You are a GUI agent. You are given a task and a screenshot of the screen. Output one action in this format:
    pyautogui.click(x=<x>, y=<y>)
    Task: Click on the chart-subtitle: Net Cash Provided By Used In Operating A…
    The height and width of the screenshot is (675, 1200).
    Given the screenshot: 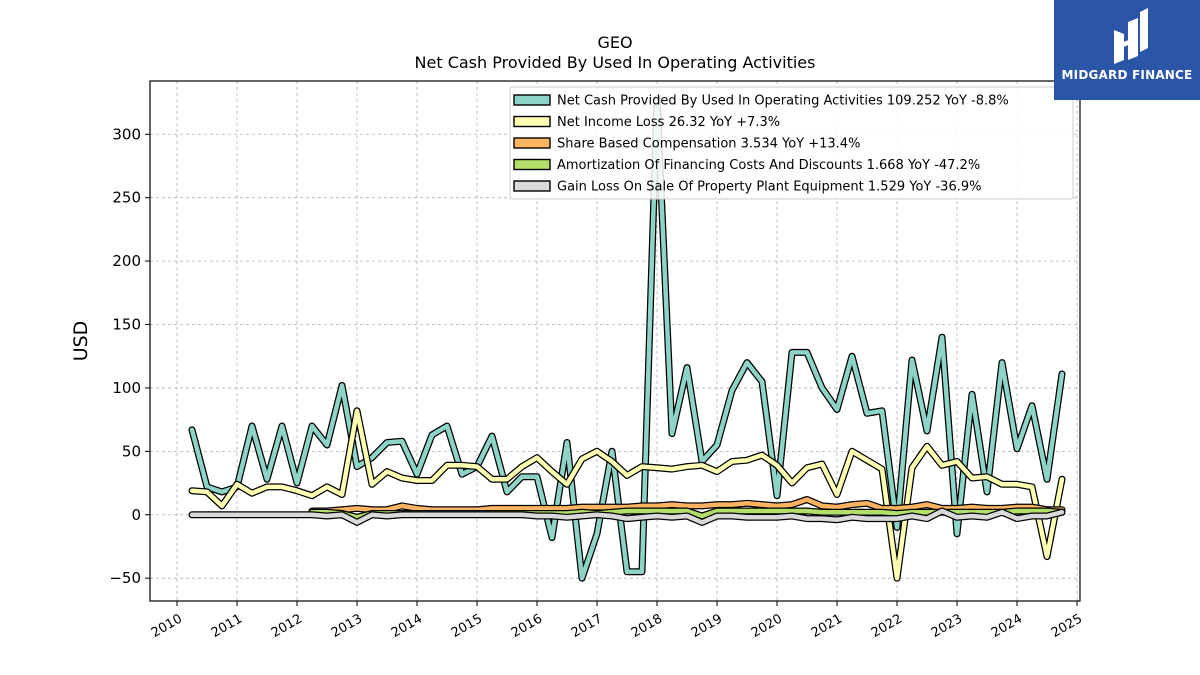 What is the action you would take?
    pyautogui.click(x=615, y=62)
    